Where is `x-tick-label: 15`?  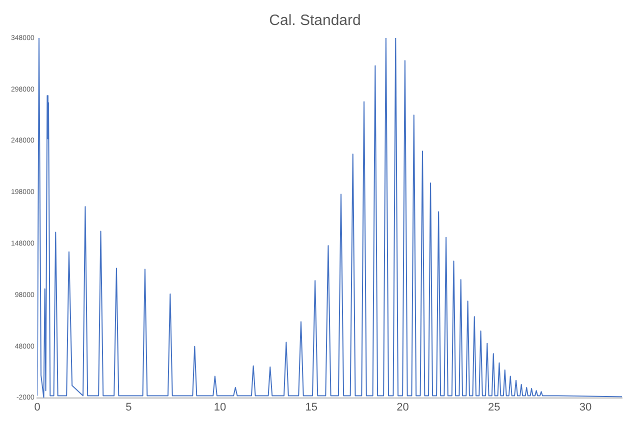 x-tick-label: 15 is located at coordinates (311, 407).